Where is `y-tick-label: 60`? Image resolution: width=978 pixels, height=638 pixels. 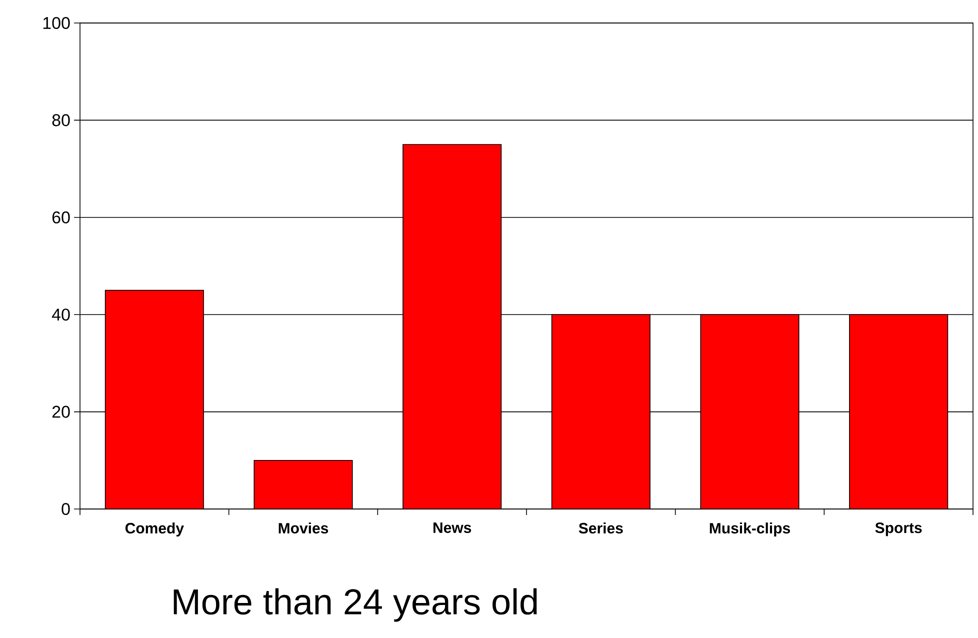 y-tick-label: 60 is located at coordinates (61, 217).